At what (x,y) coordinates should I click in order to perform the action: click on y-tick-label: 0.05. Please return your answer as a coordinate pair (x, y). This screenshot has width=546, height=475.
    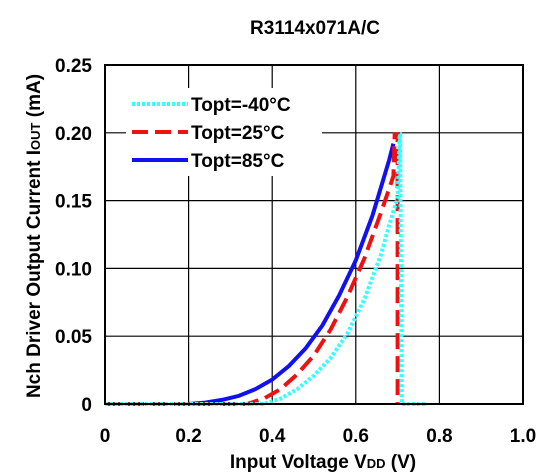
    Looking at the image, I should click on (73, 337).